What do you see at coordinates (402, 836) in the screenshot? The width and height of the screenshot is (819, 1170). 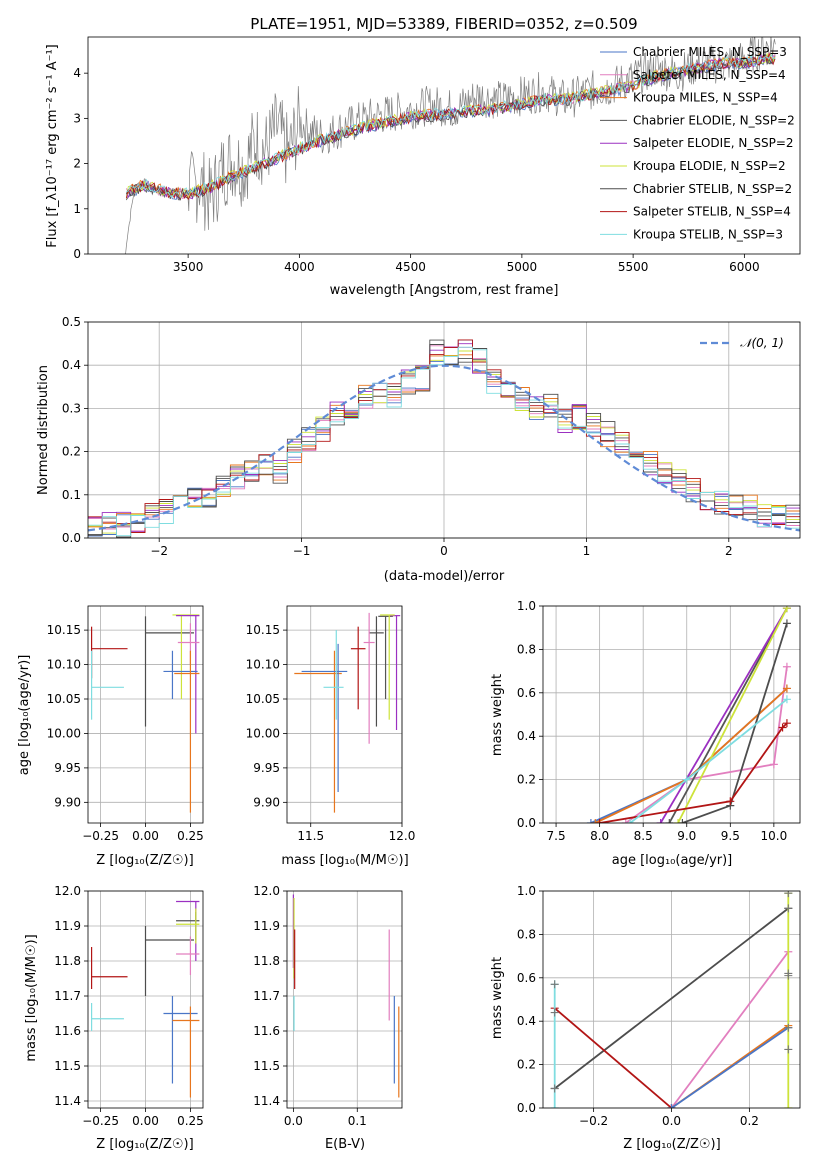 I see `x-tick-label: 12.0` at bounding box center [402, 836].